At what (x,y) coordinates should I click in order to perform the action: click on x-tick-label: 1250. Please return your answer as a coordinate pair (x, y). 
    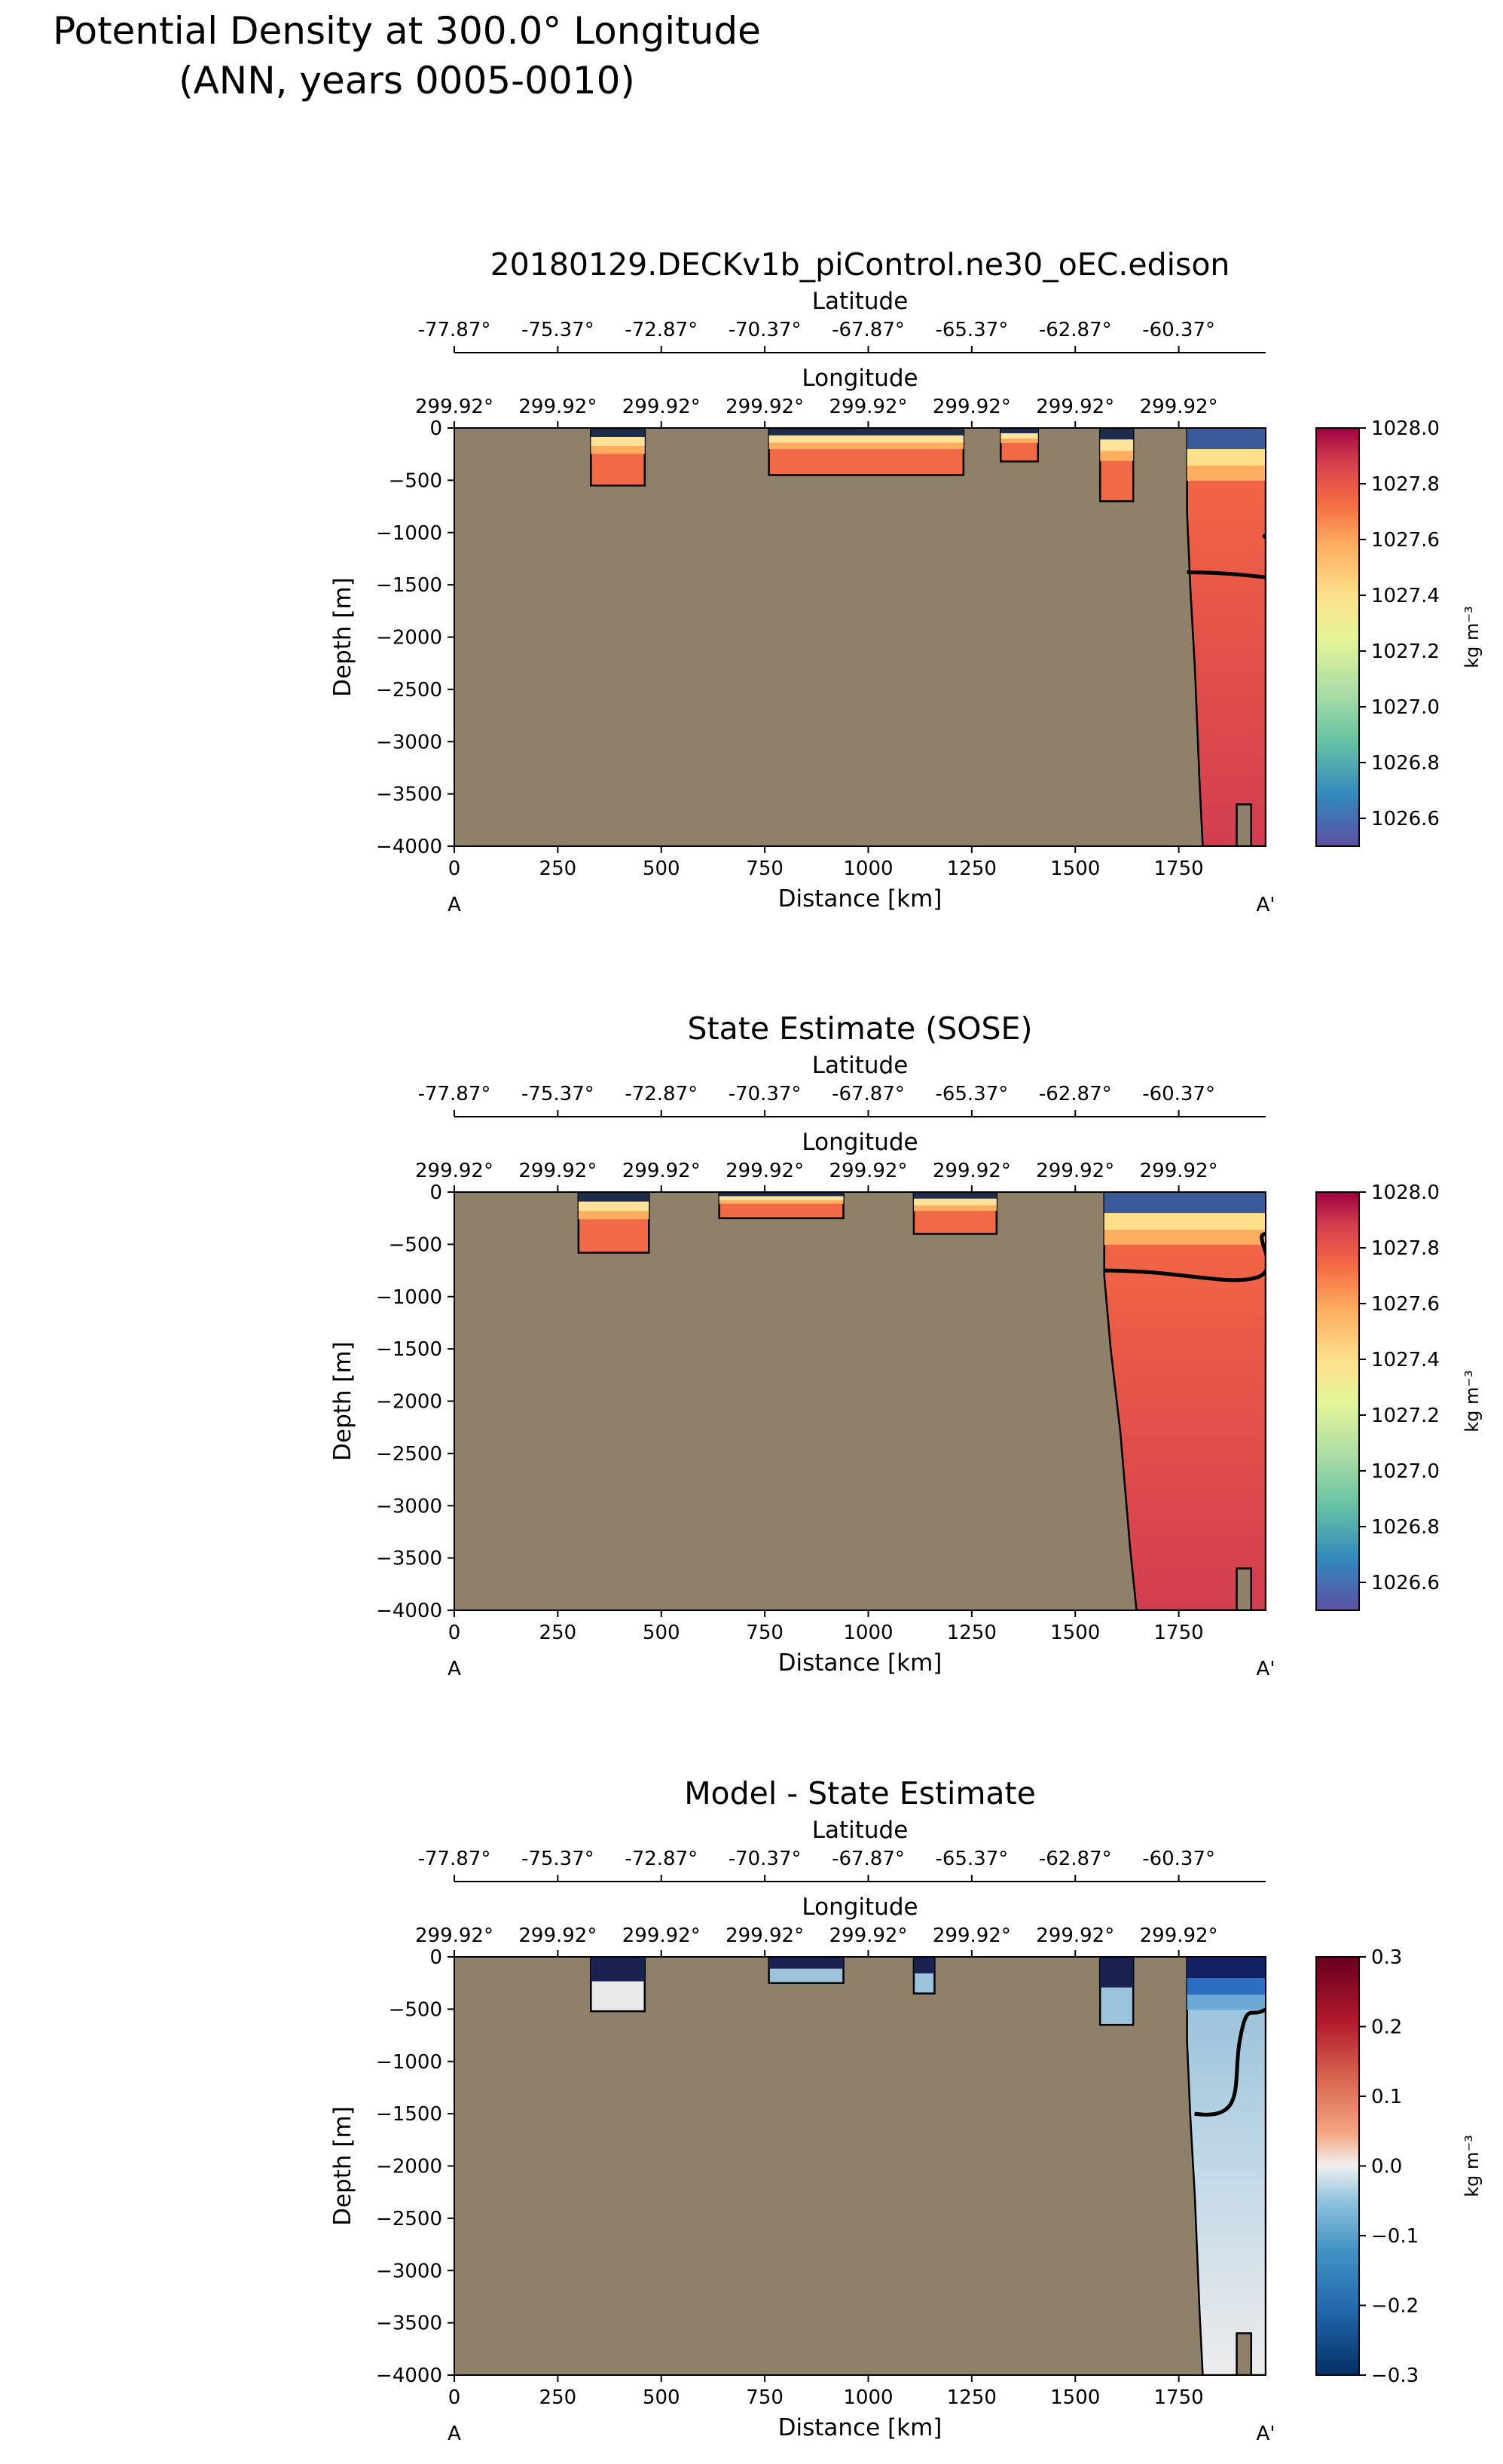
    Looking at the image, I should click on (972, 2397).